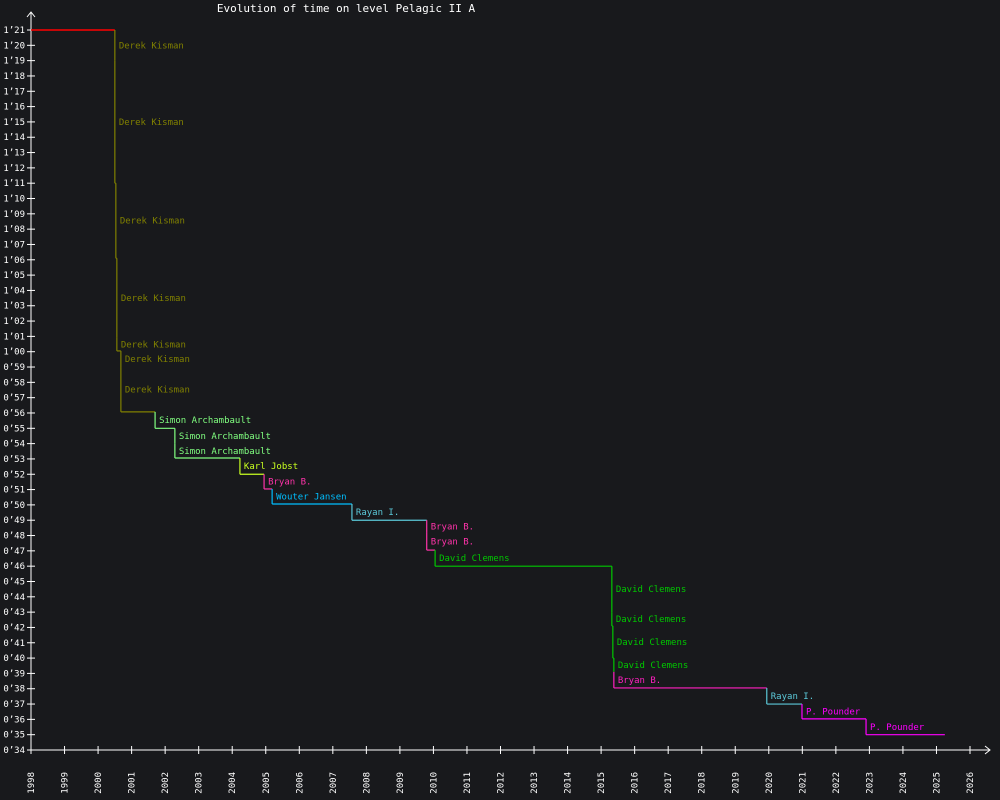  Describe the element at coordinates (401, 783) in the screenshot. I see `x-tick-label: 2009` at that location.